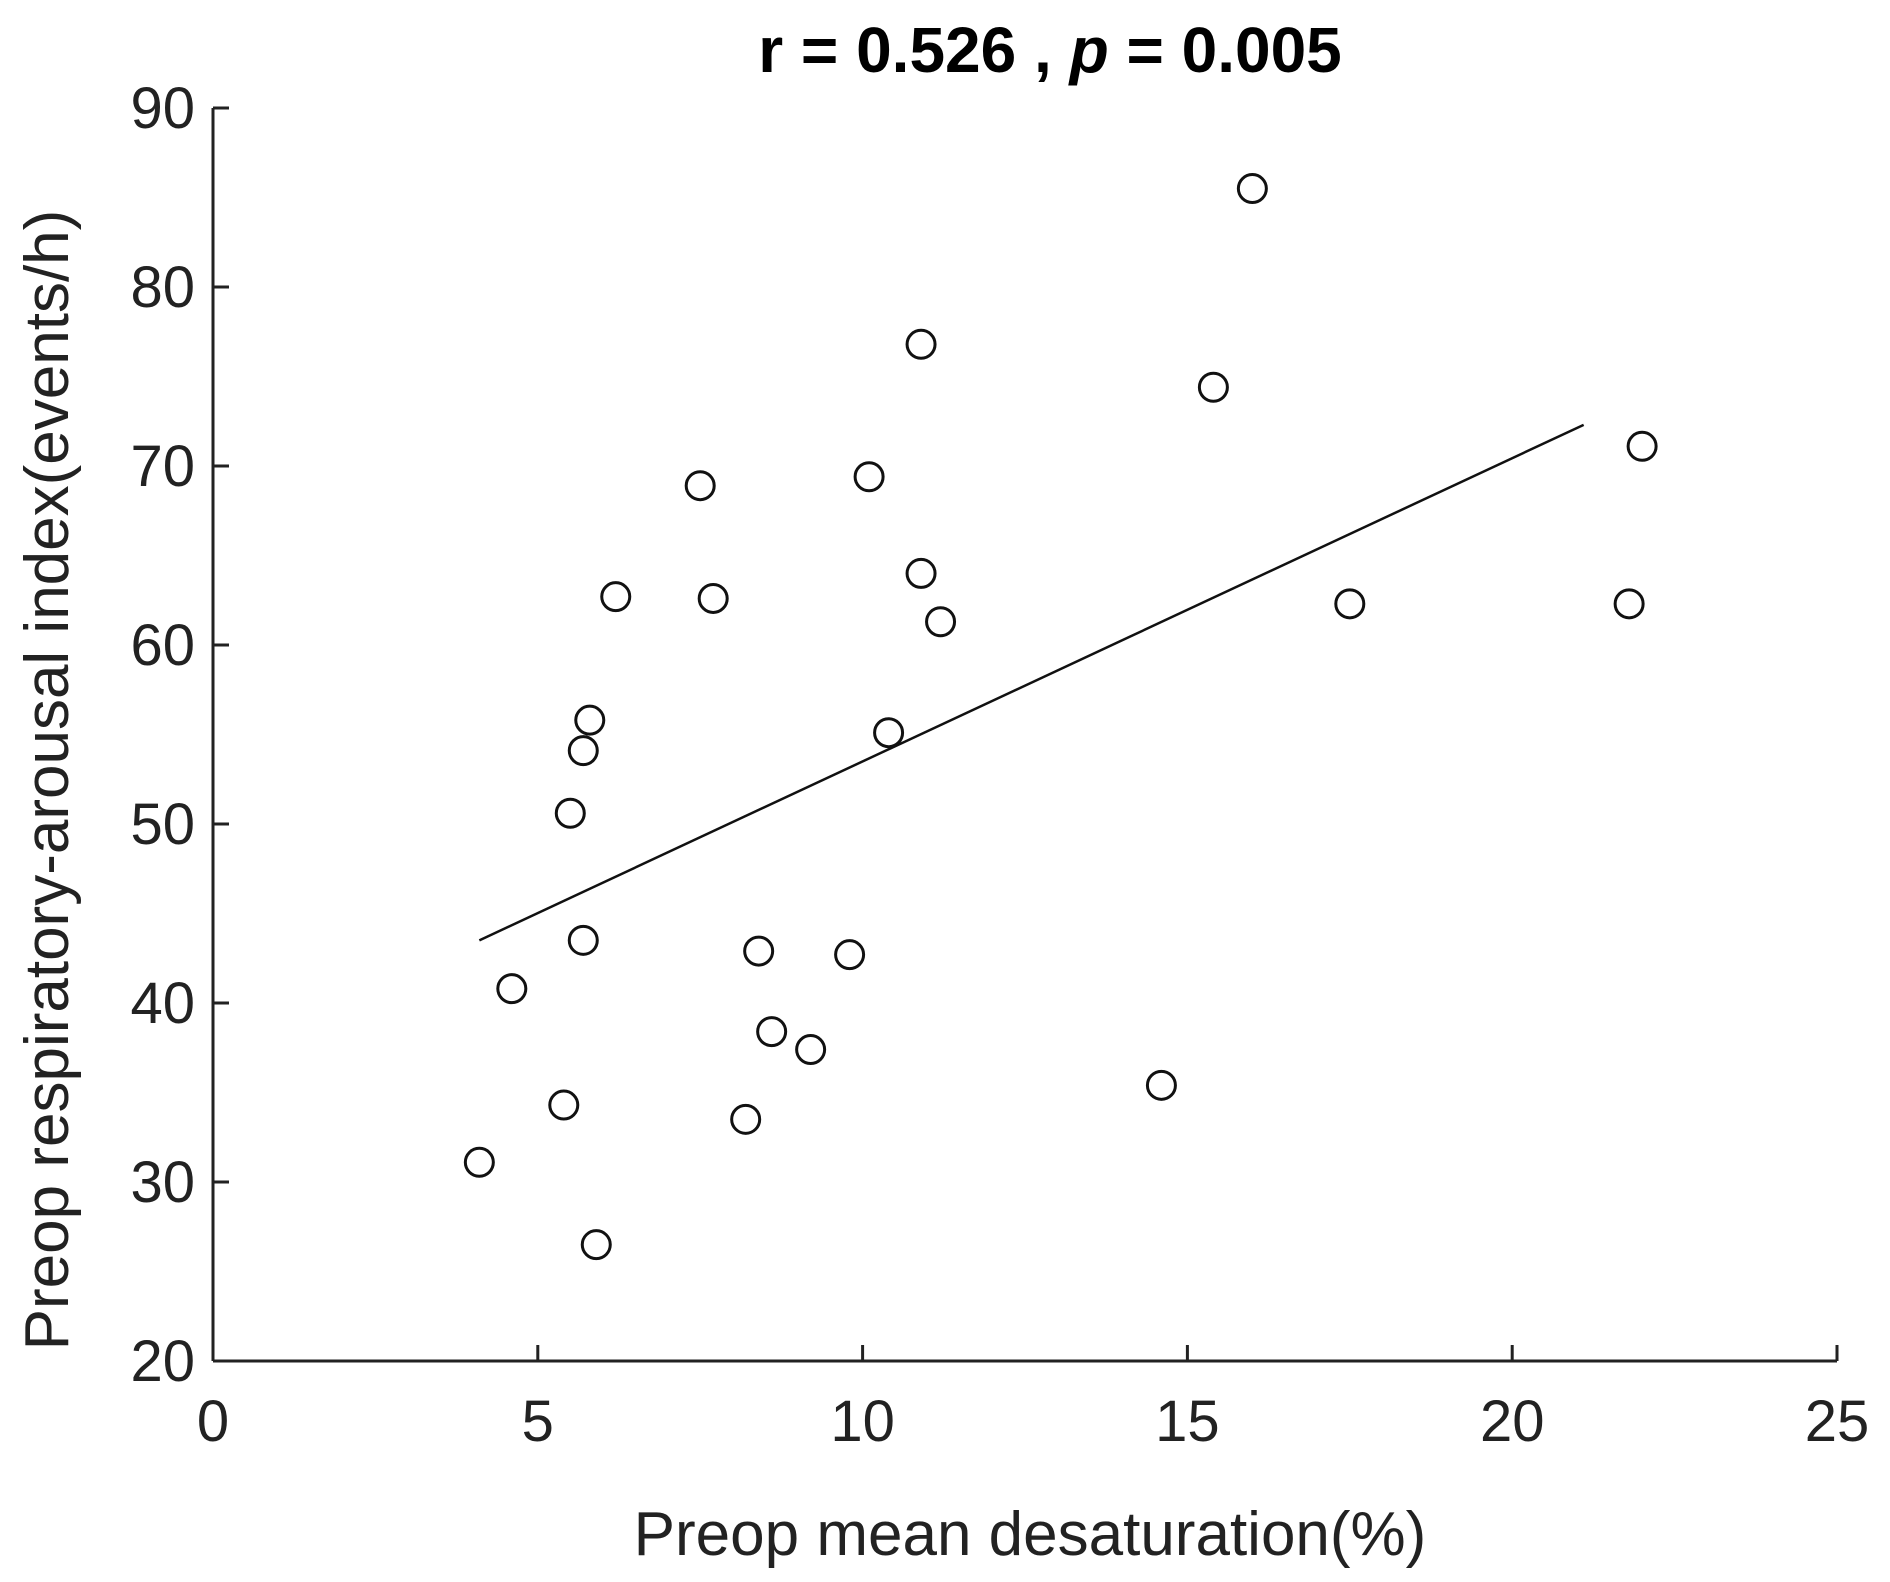 This screenshot has width=1890, height=1582. I want to click on x-tick-label: 10, so click(862, 1421).